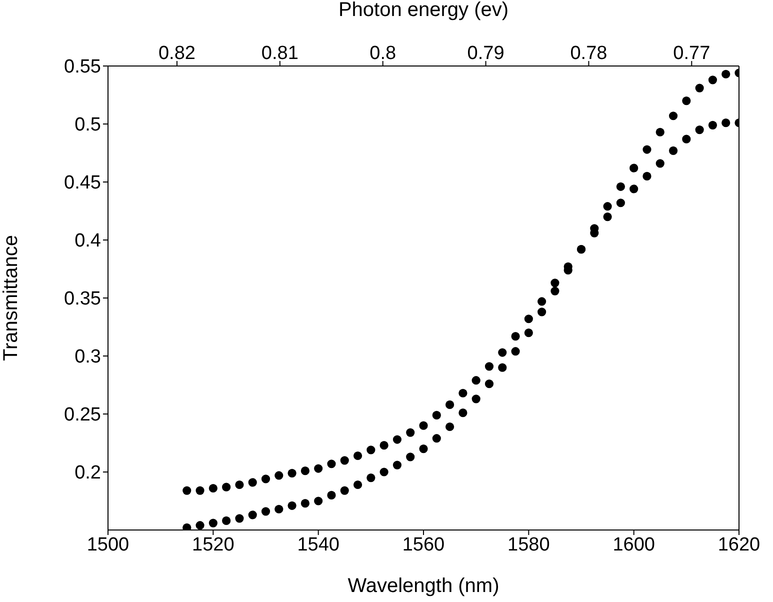 This screenshot has width=773, height=602. I want to click on x-tick-label: 1500, so click(108, 545).